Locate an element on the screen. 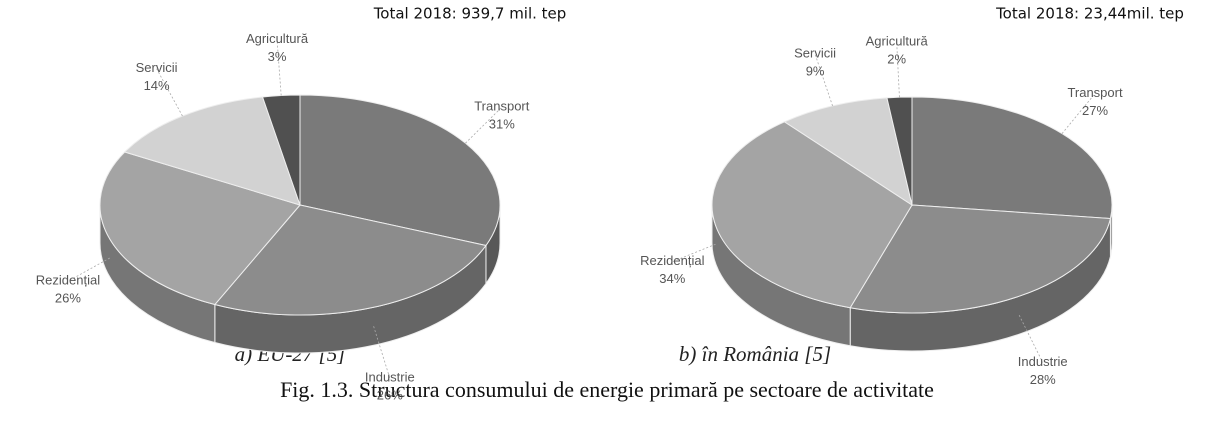 The width and height of the screenshot is (1214, 421). slice-value-label: 14% is located at coordinates (157, 85).